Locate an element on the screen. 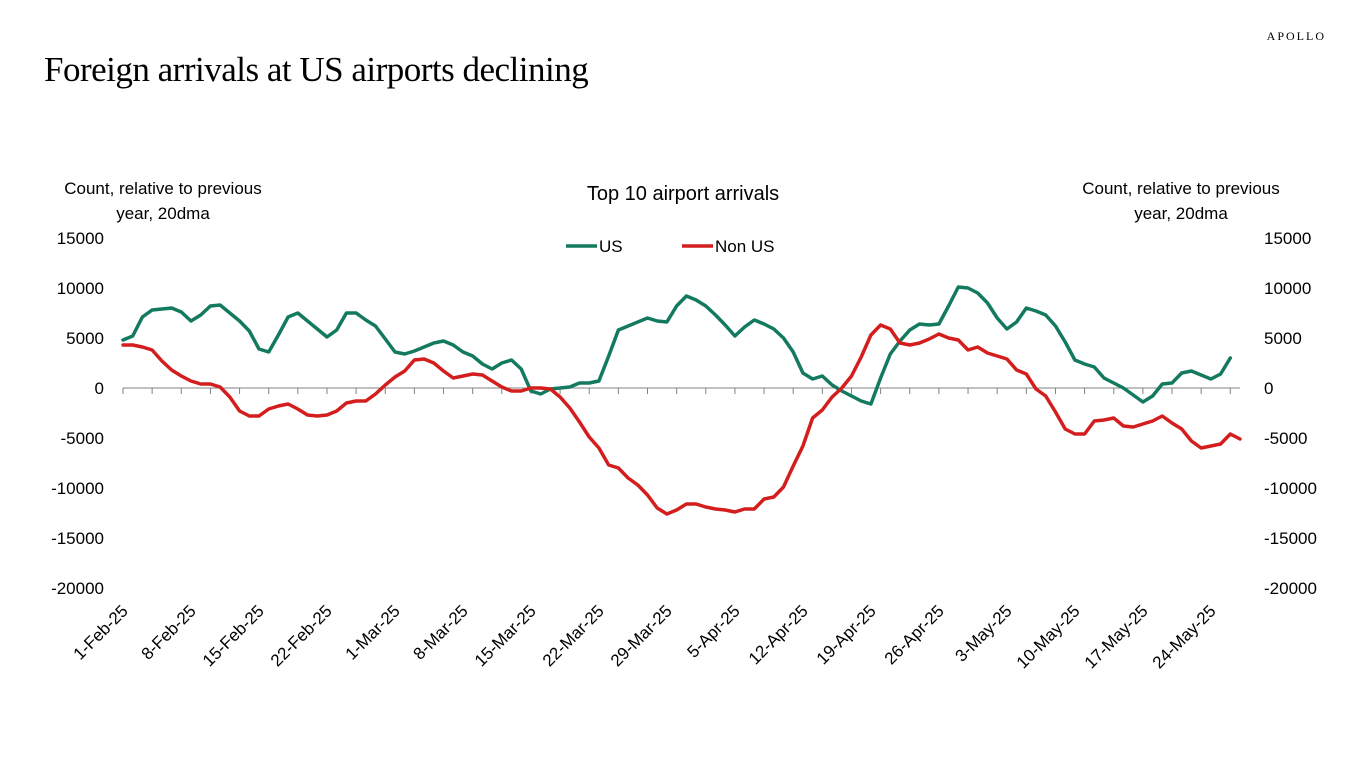 This screenshot has height=768, width=1366. left-axis-label-line2: year, 20dma is located at coordinates (163, 213).